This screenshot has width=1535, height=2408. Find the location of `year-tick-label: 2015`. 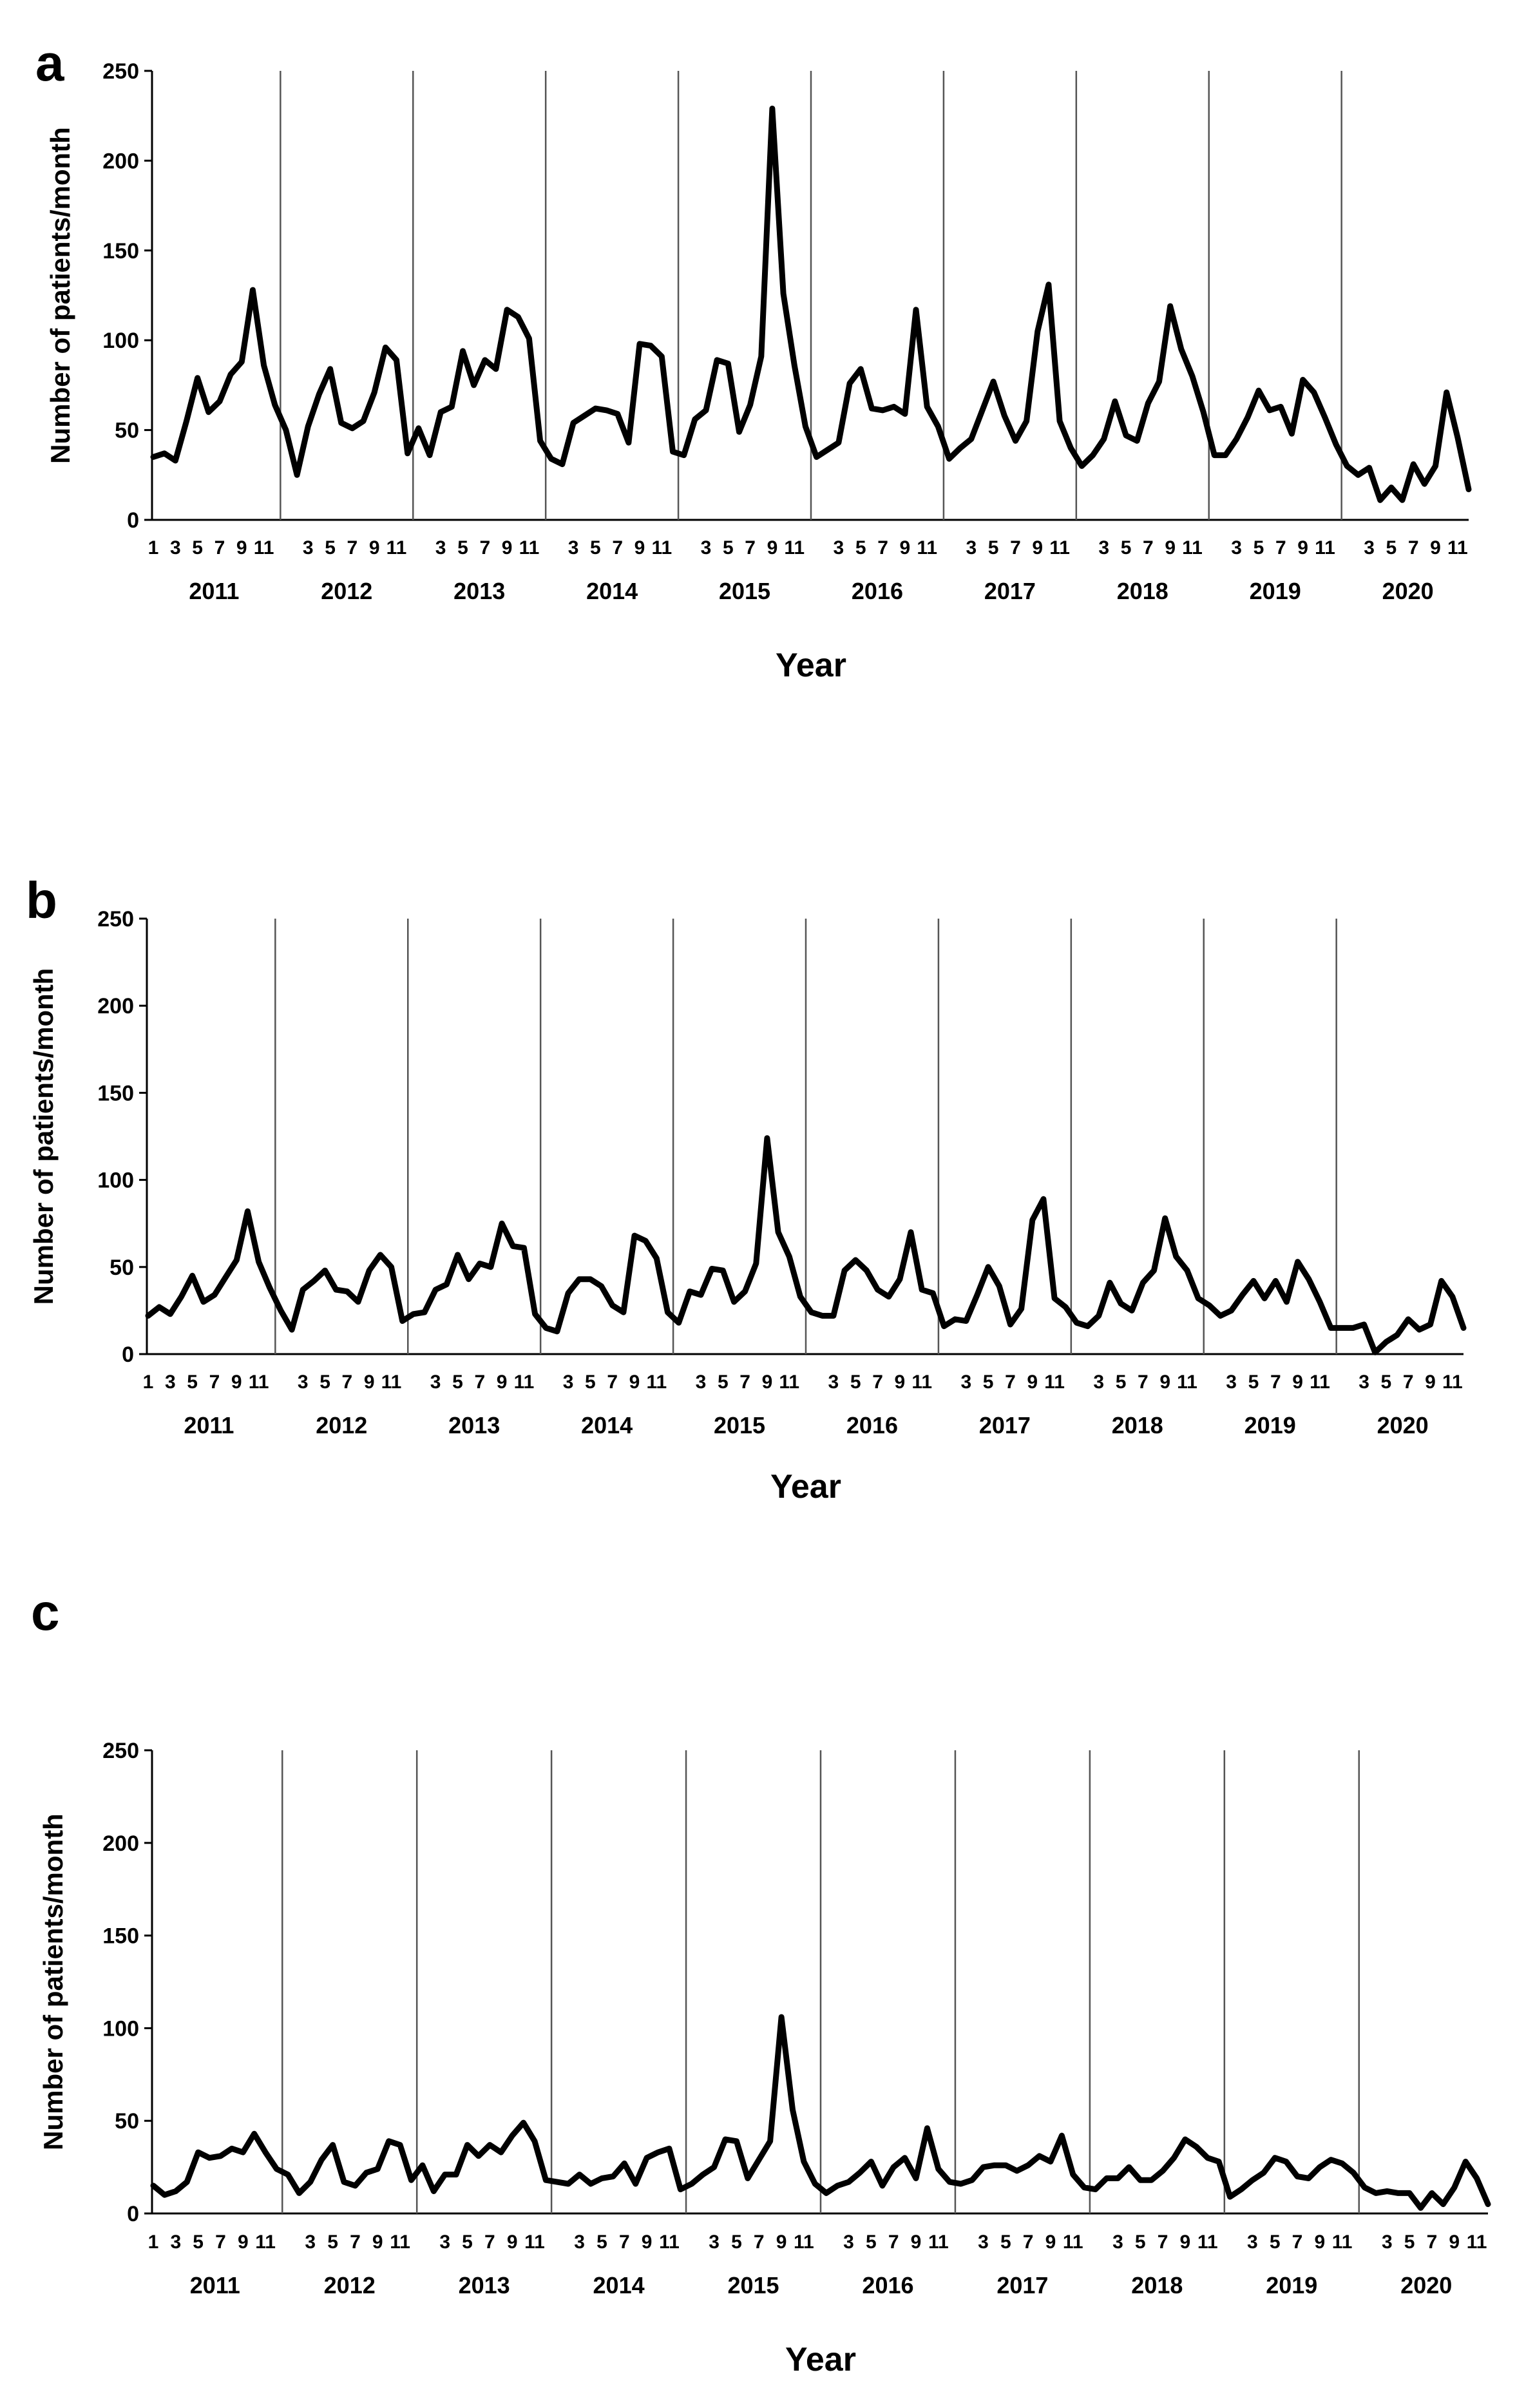

year-tick-label: 2015 is located at coordinates (744, 591).